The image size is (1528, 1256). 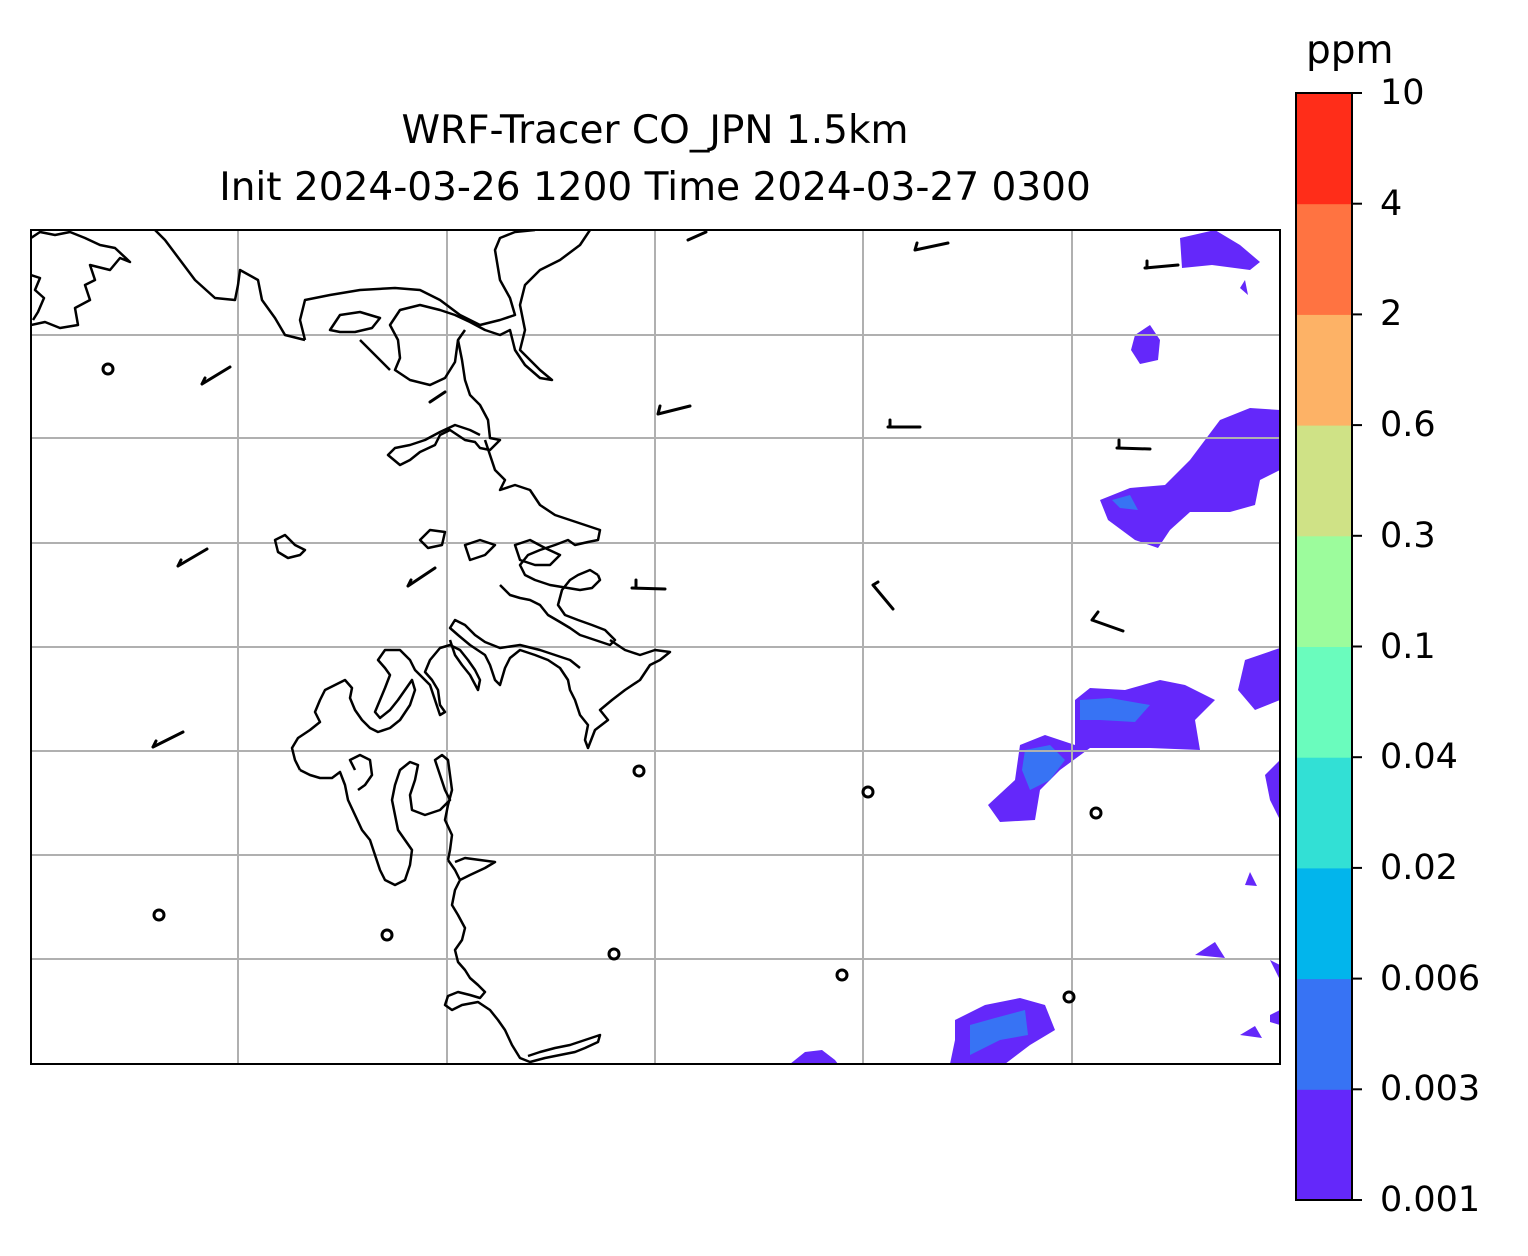 I want to click on plume-far-east, so click(x=1259, y=679).